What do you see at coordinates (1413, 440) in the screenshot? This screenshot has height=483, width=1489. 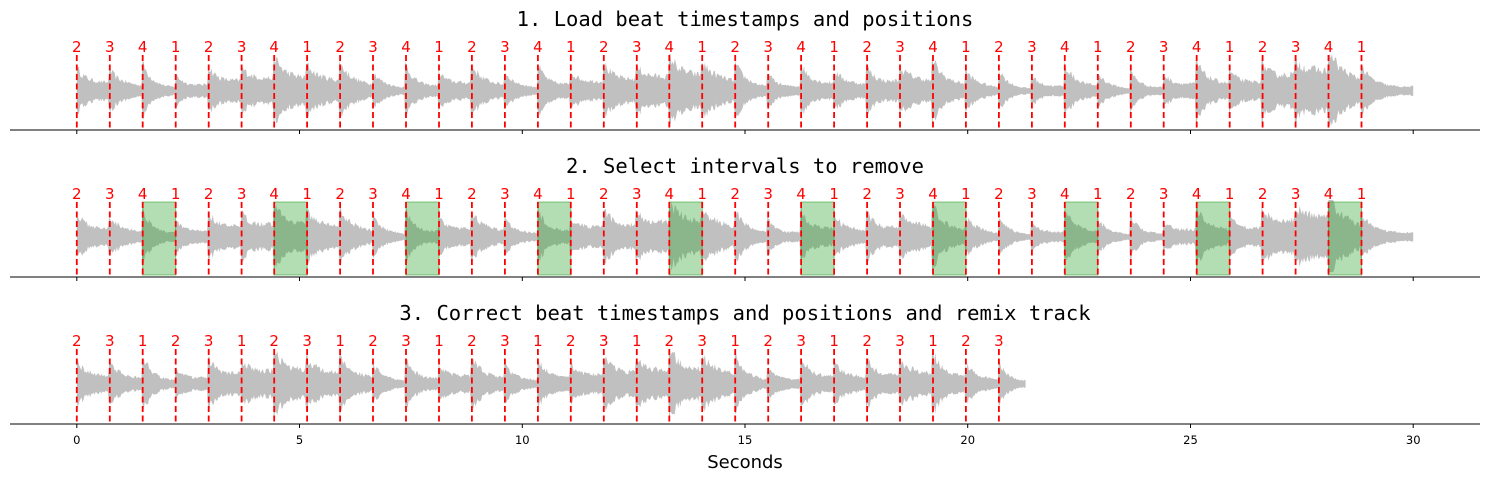 I see `x-tick-label: 30` at bounding box center [1413, 440].